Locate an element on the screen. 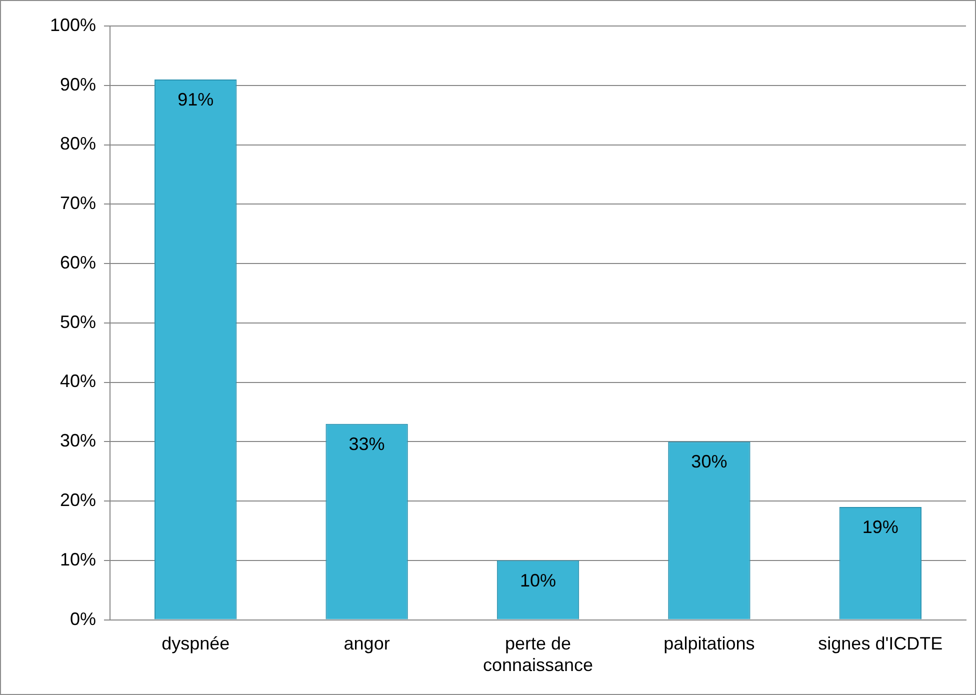  x-tick-label: perte de connaissance is located at coordinates (538, 655).